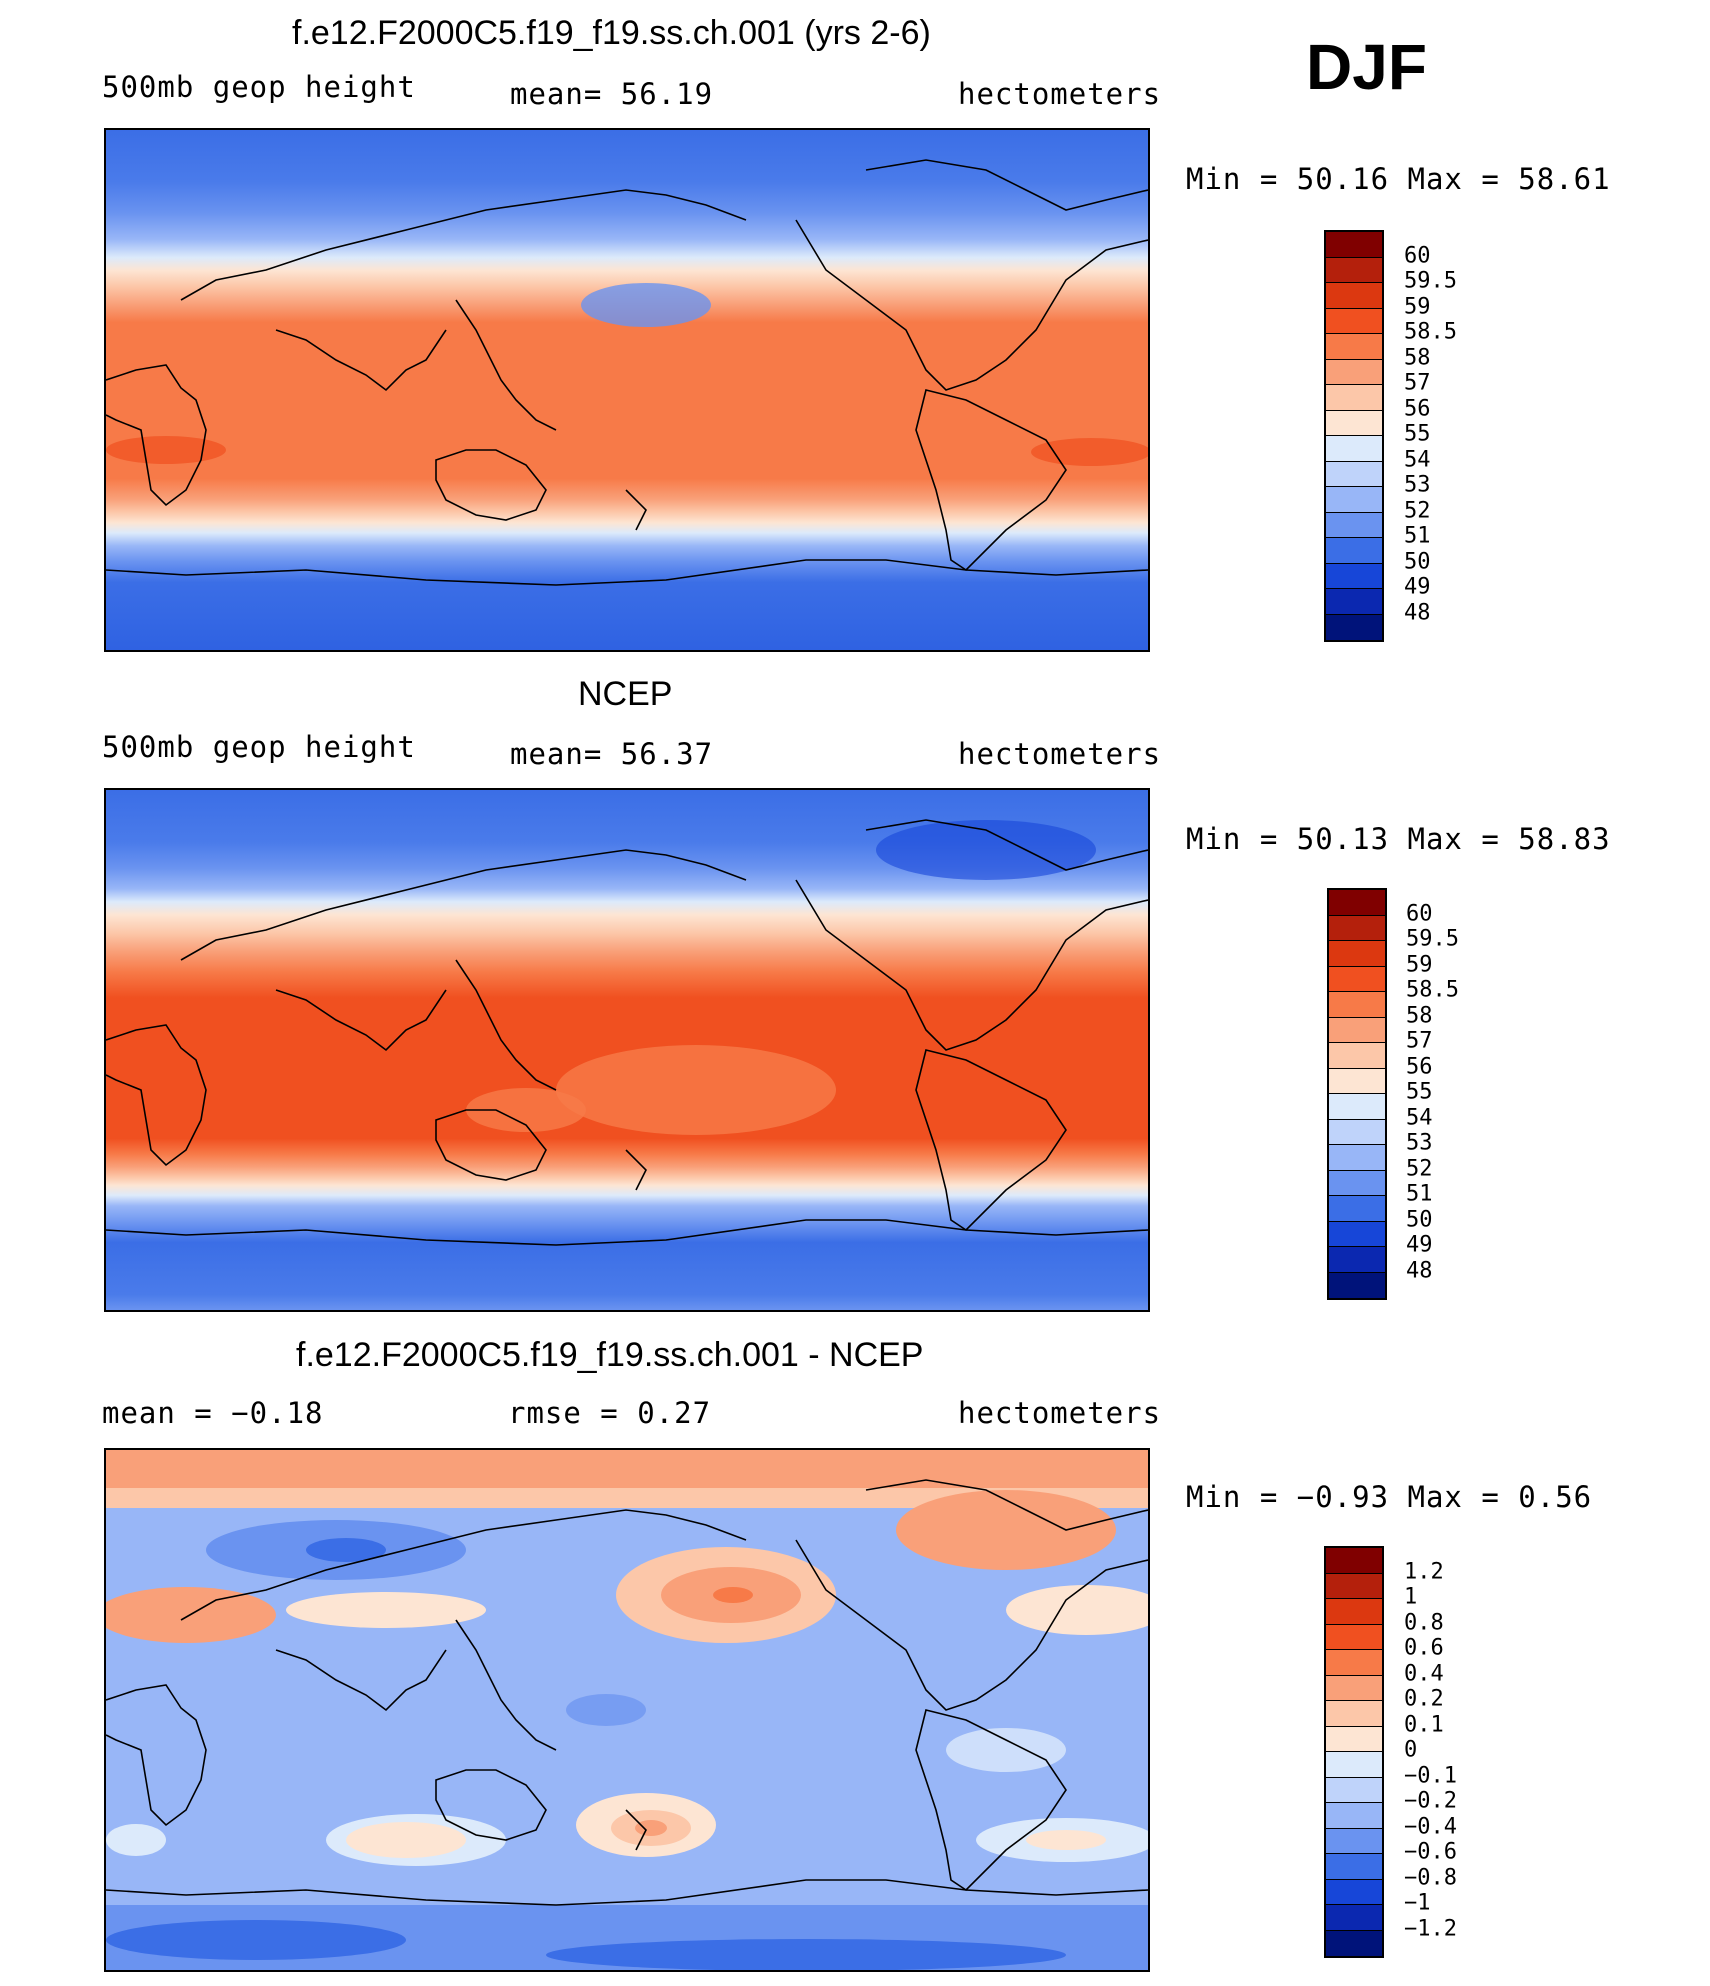  Describe the element at coordinates (1432, 939) in the screenshot. I see `colorbar-label: 59.5` at that location.